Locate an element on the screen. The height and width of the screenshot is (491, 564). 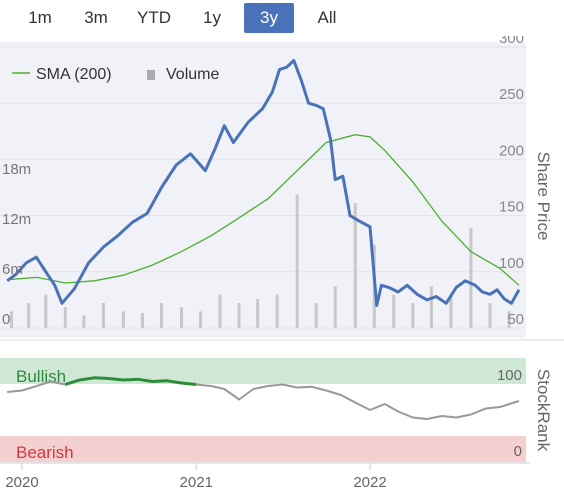
stockrank-tick-100: 100 is located at coordinates (509, 375).